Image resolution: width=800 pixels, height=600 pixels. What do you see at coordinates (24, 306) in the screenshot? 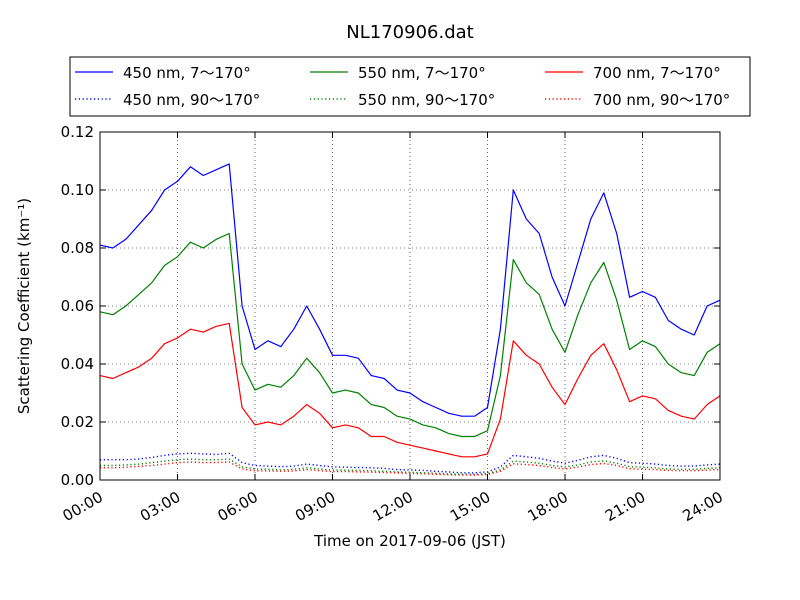
I see `y-axis-label: Scattering Coefficient (km⁻¹)` at bounding box center [24, 306].